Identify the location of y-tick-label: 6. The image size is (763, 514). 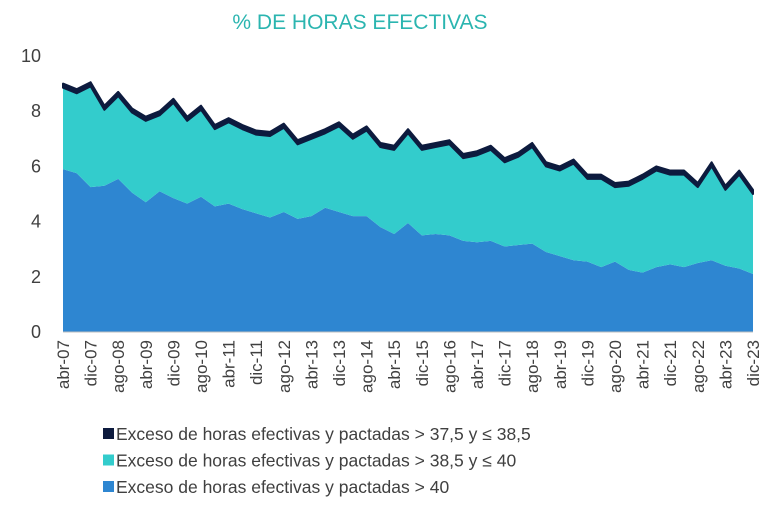
(36, 166).